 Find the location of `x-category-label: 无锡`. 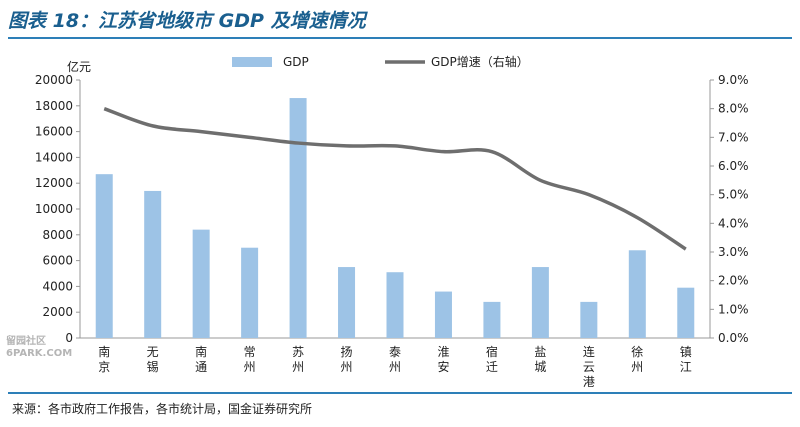

x-category-label: 无锡 is located at coordinates (153, 359).